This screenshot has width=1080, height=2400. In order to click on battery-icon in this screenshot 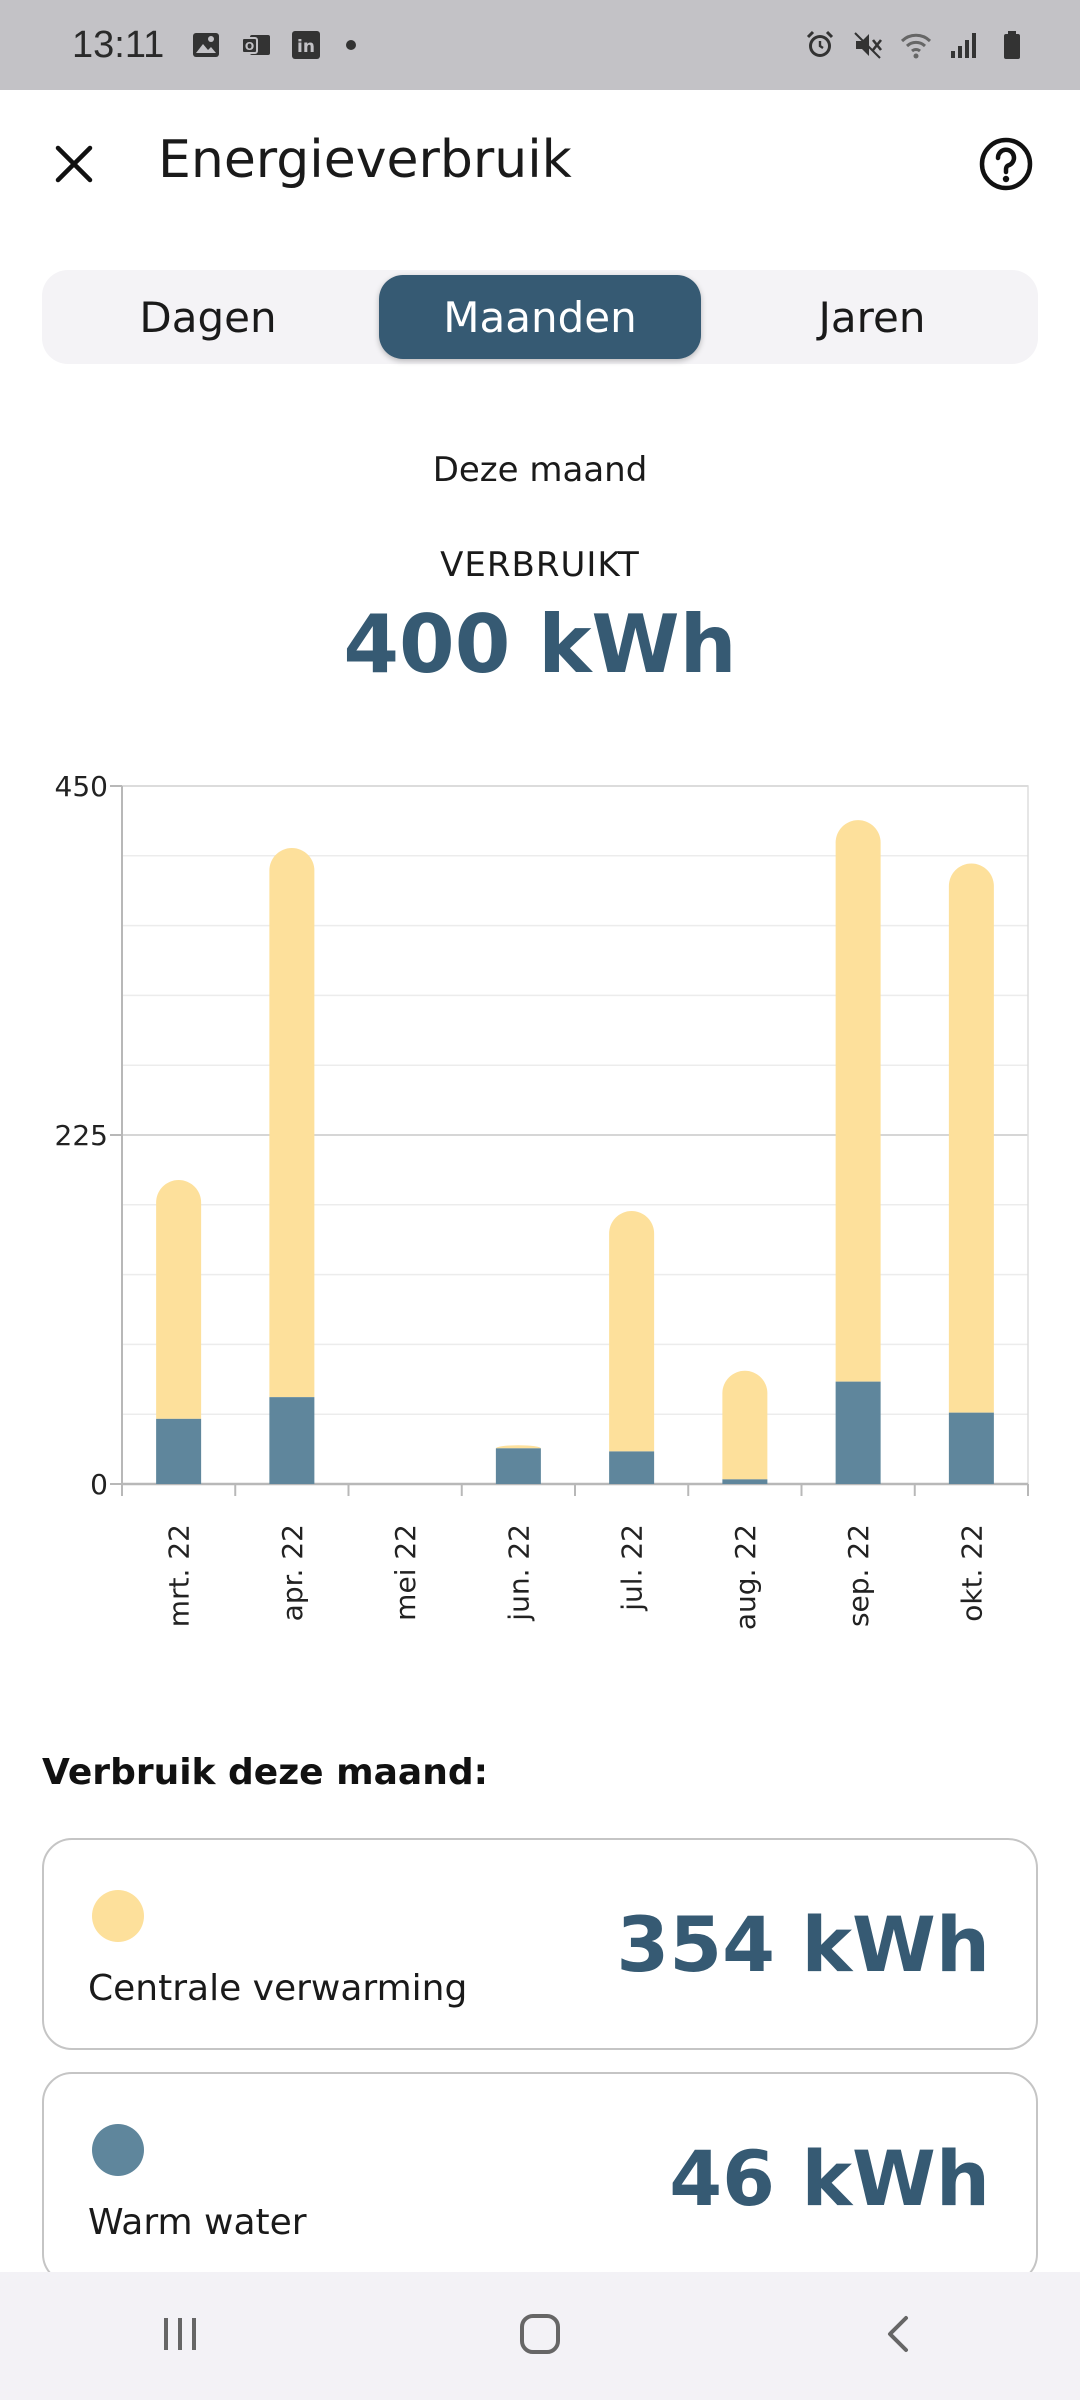, I will do `click(1012, 45)`.